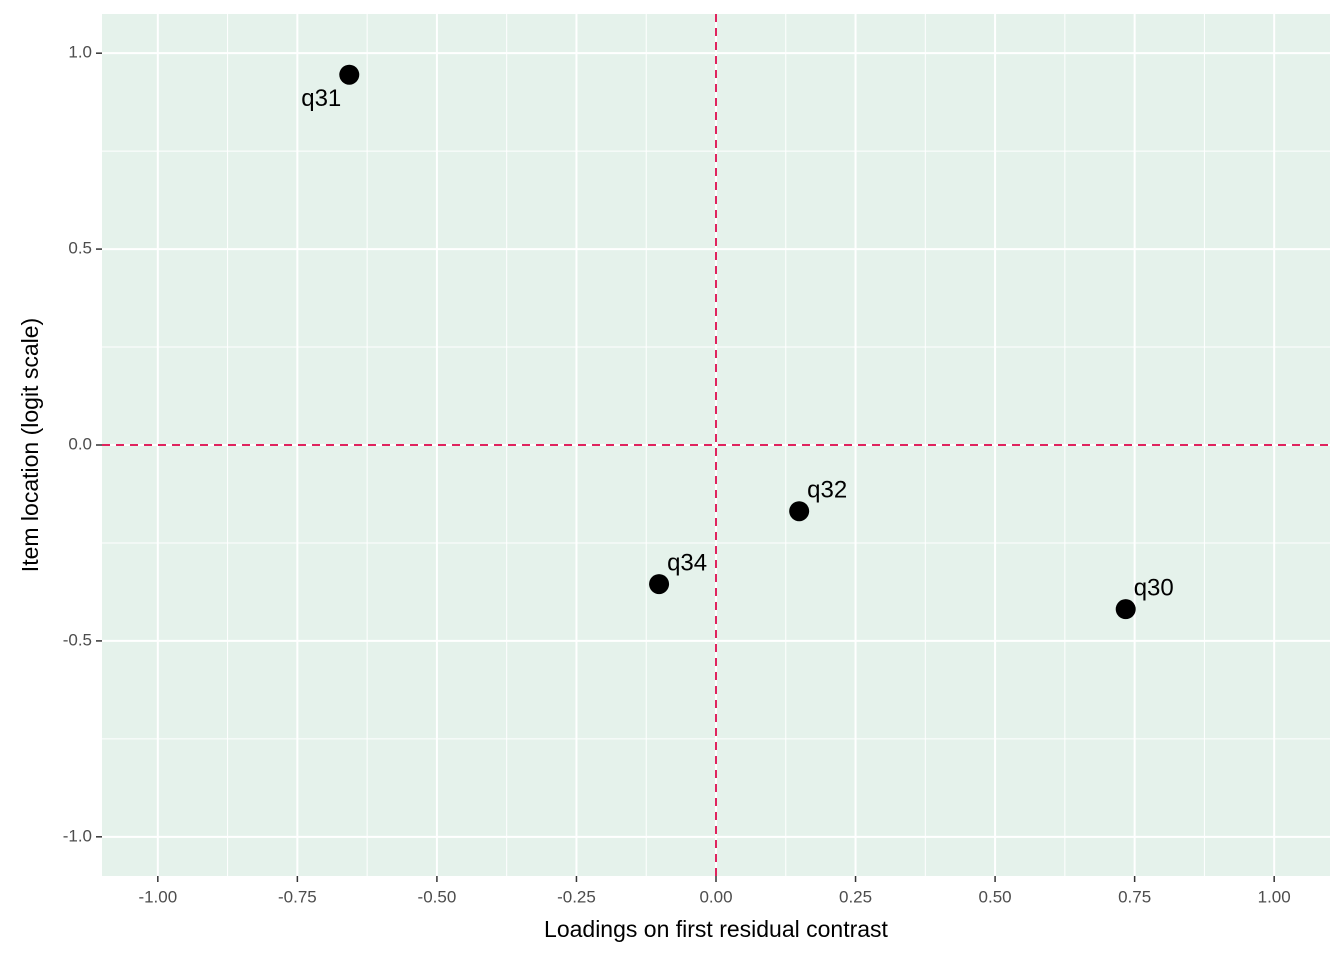 This screenshot has width=1344, height=960. What do you see at coordinates (80, 52) in the screenshot?
I see `y-tick-label: 1.0` at bounding box center [80, 52].